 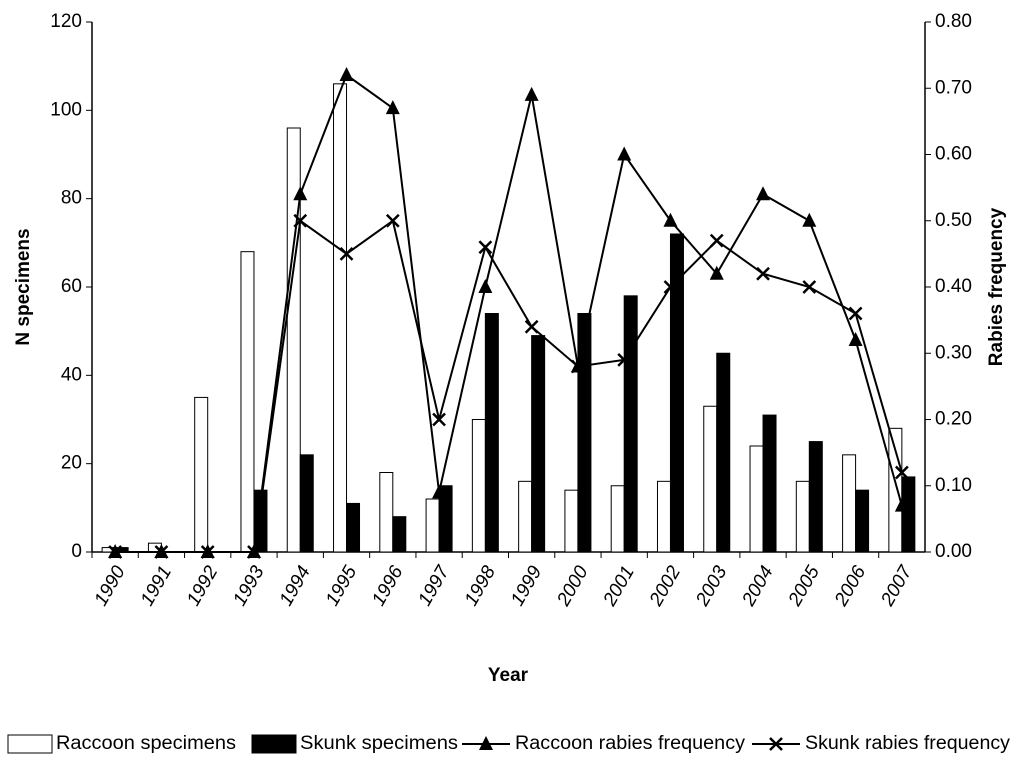 I want to click on y2-tick-label: 0.10, so click(x=953, y=485).